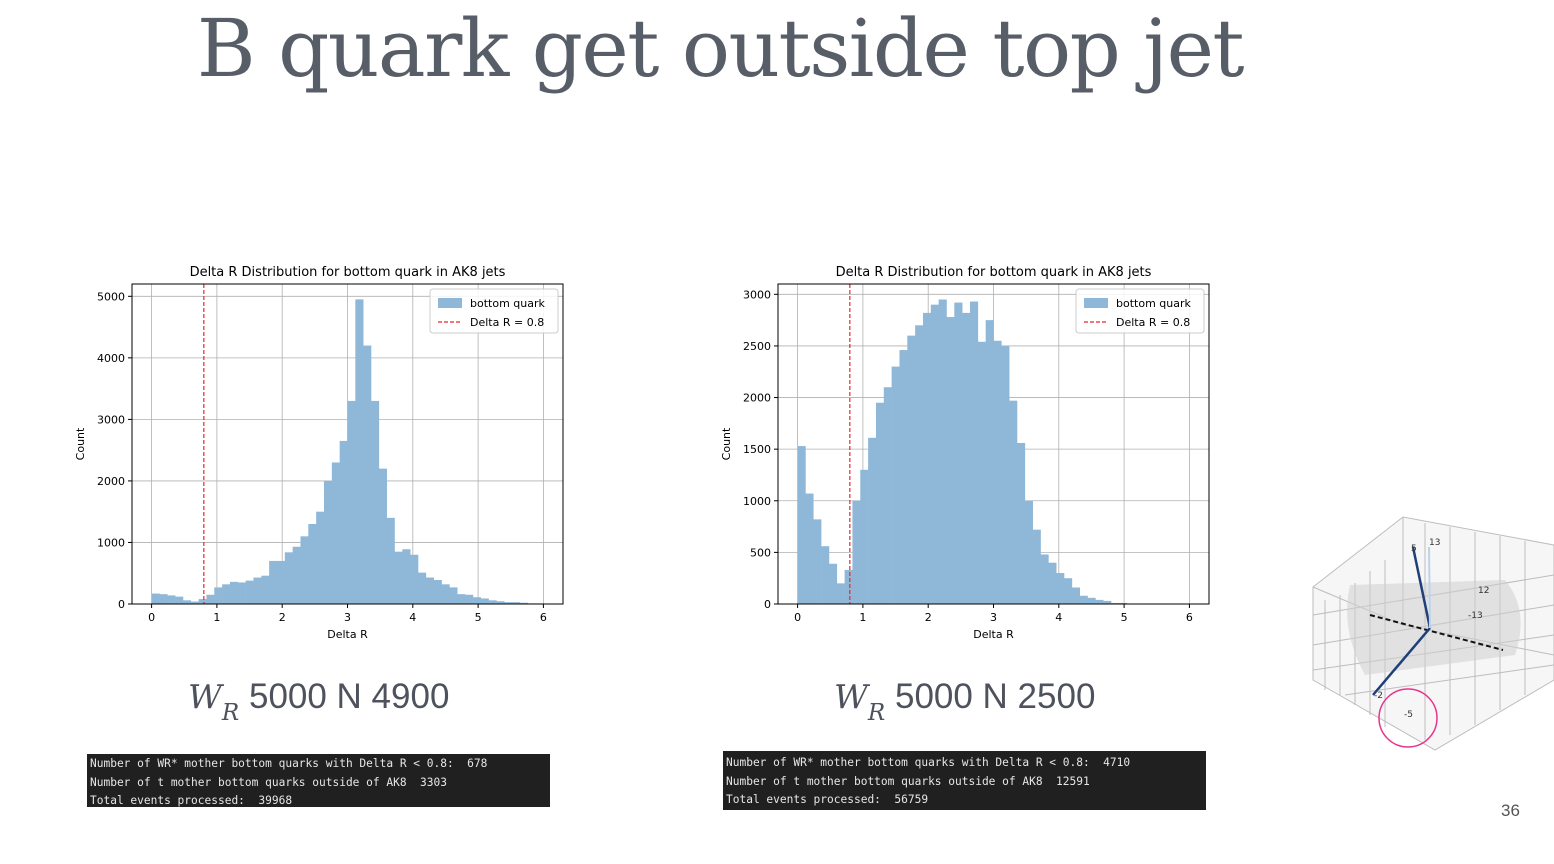 The image size is (1554, 864). What do you see at coordinates (111, 419) in the screenshot?
I see `y-tick-label: 3000` at bounding box center [111, 419].